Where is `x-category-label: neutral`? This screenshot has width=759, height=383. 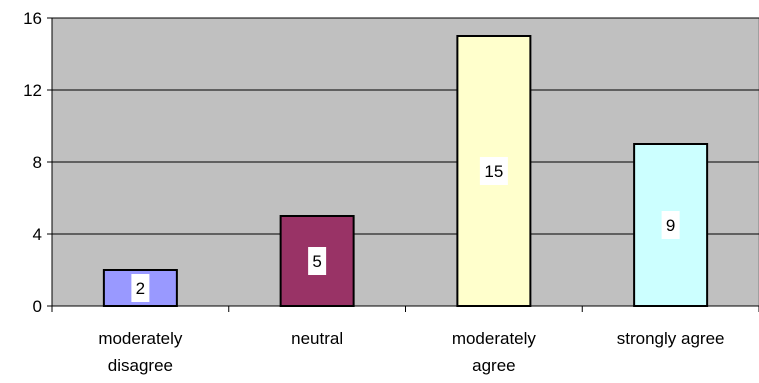
x-category-label: neutral is located at coordinates (317, 338).